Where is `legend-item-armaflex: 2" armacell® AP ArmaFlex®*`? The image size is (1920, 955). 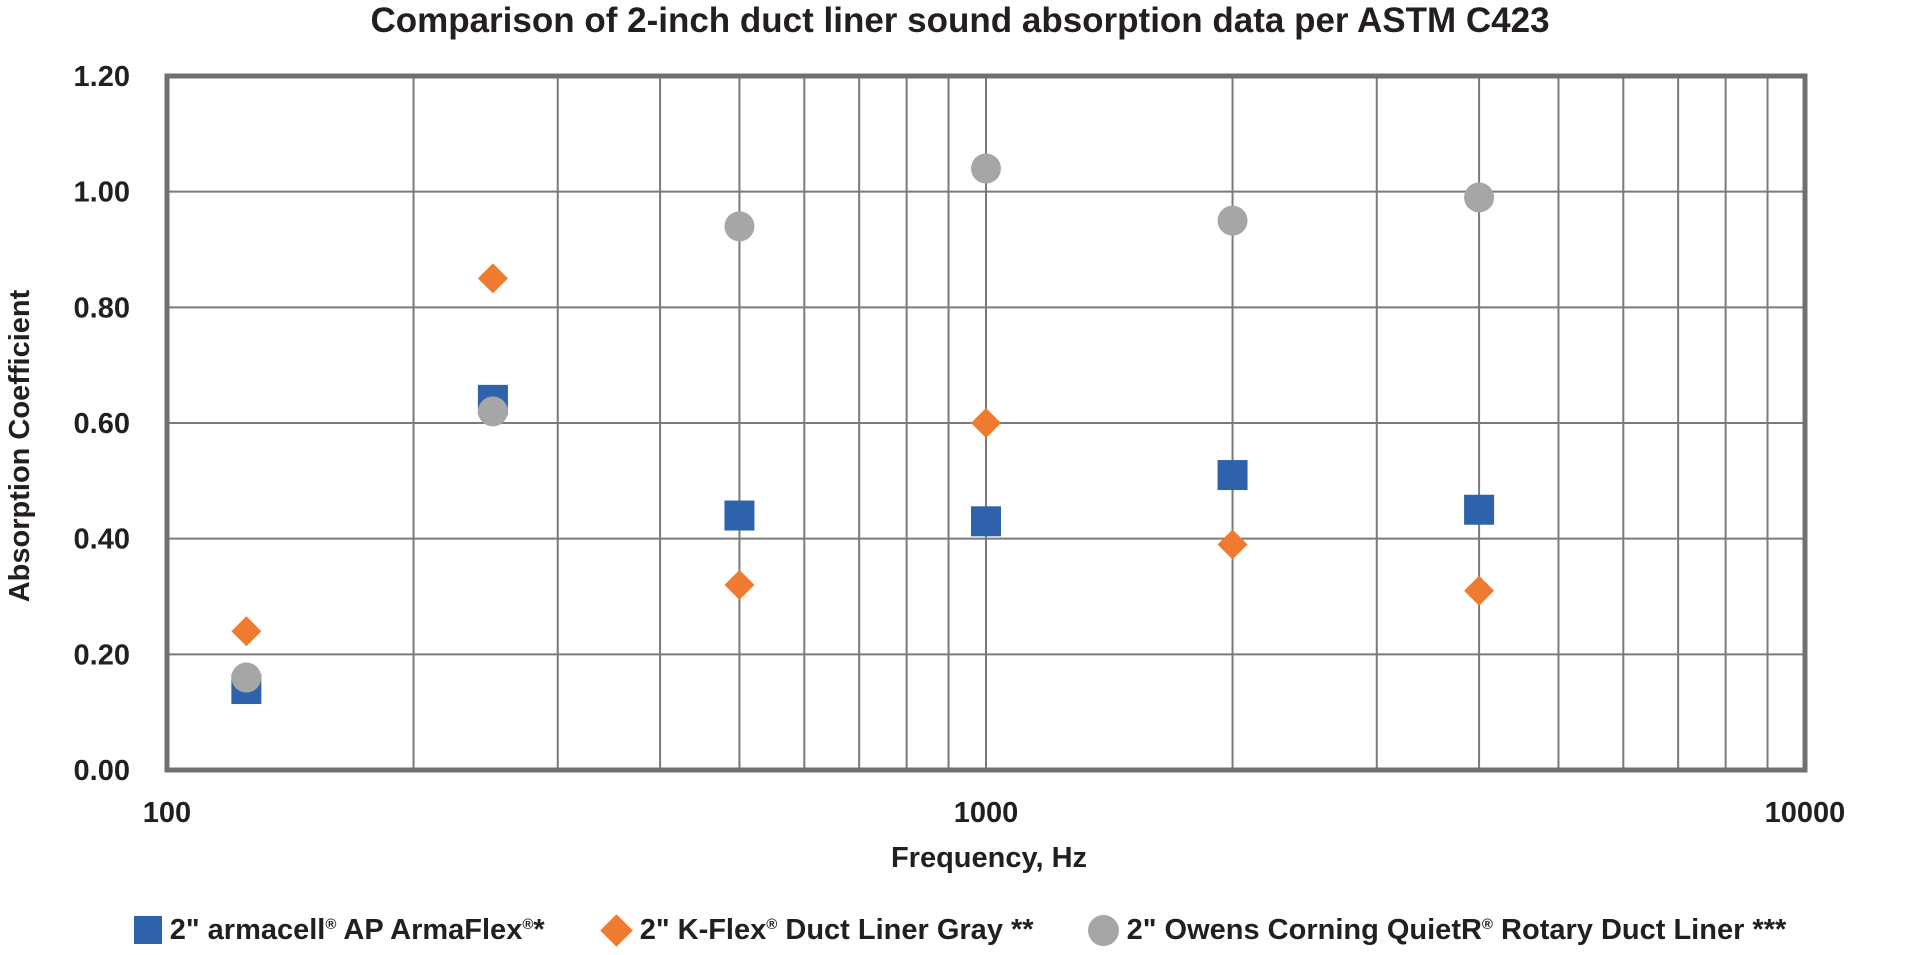 legend-item-armaflex: 2" armacell® AP ArmaFlex®* is located at coordinates (339, 930).